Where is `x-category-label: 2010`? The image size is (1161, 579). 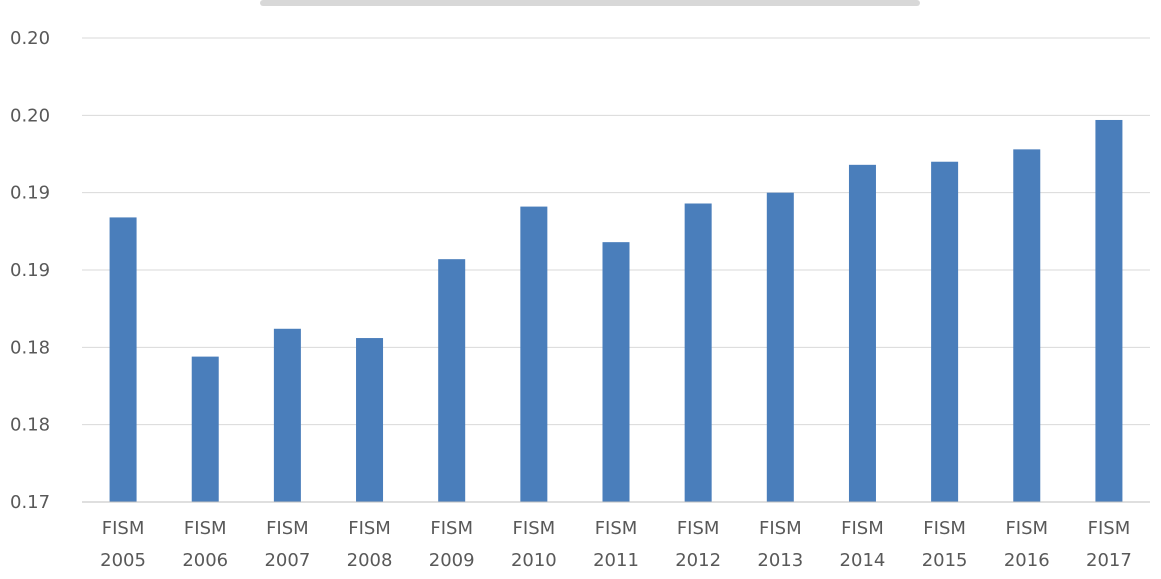
x-category-label: 2010 is located at coordinates (534, 560).